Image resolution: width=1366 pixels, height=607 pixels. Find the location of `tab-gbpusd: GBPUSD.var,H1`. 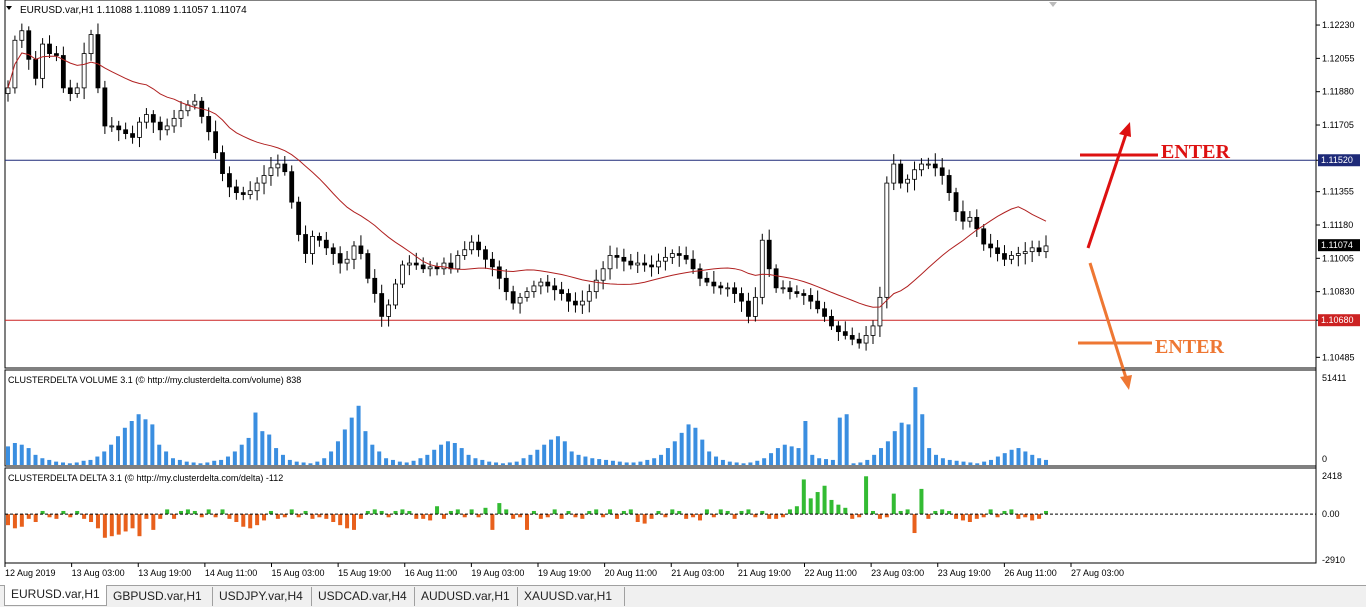

tab-gbpusd: GBPUSD.var,H1 is located at coordinates (160, 596).